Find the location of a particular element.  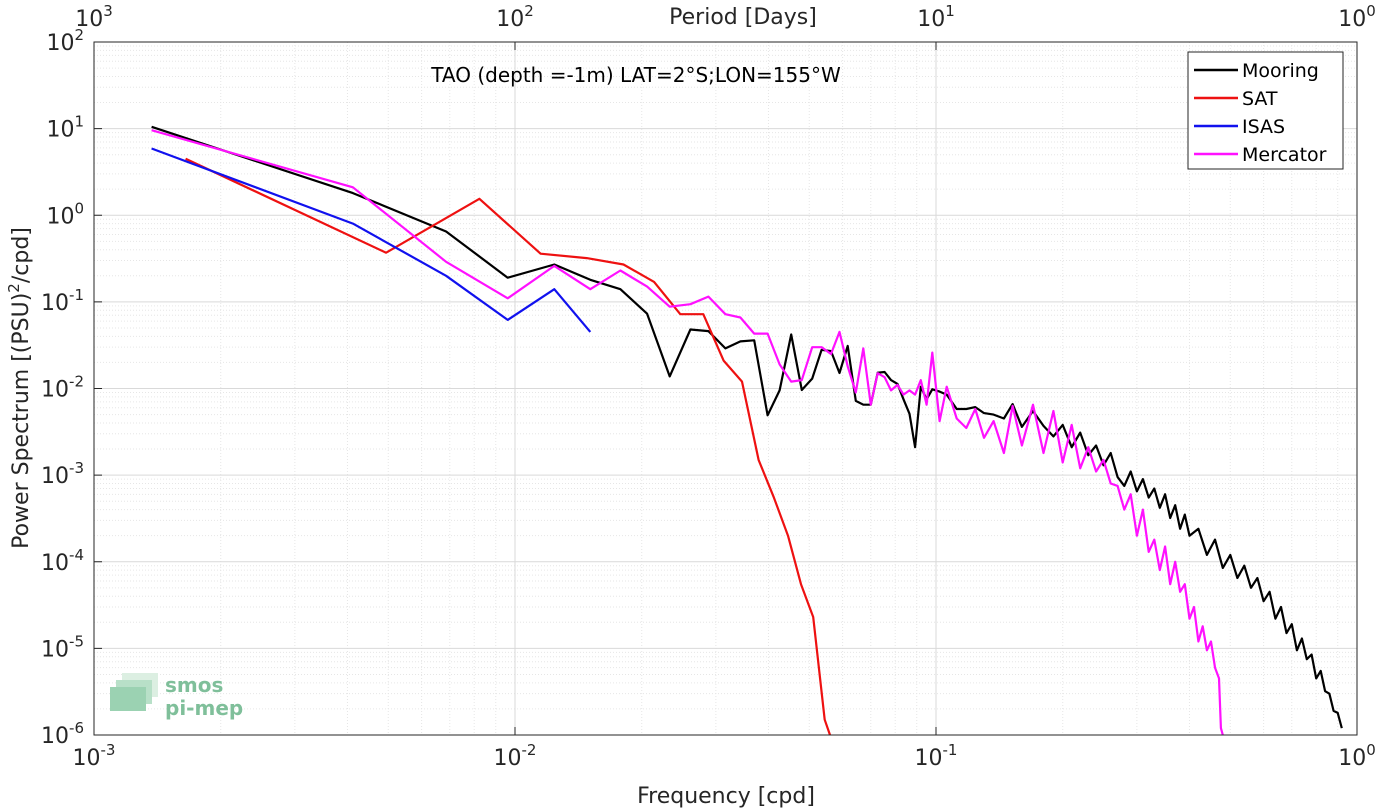

x-tick-label-exponent: -2 is located at coordinates (529, 750).